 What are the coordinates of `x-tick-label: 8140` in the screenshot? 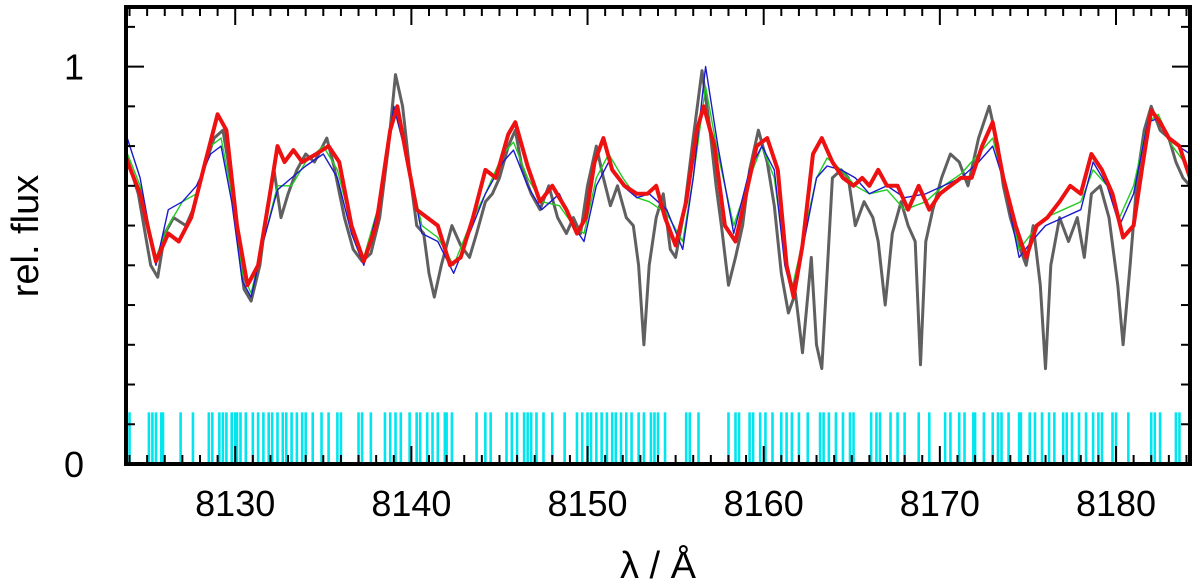 It's located at (411, 503).